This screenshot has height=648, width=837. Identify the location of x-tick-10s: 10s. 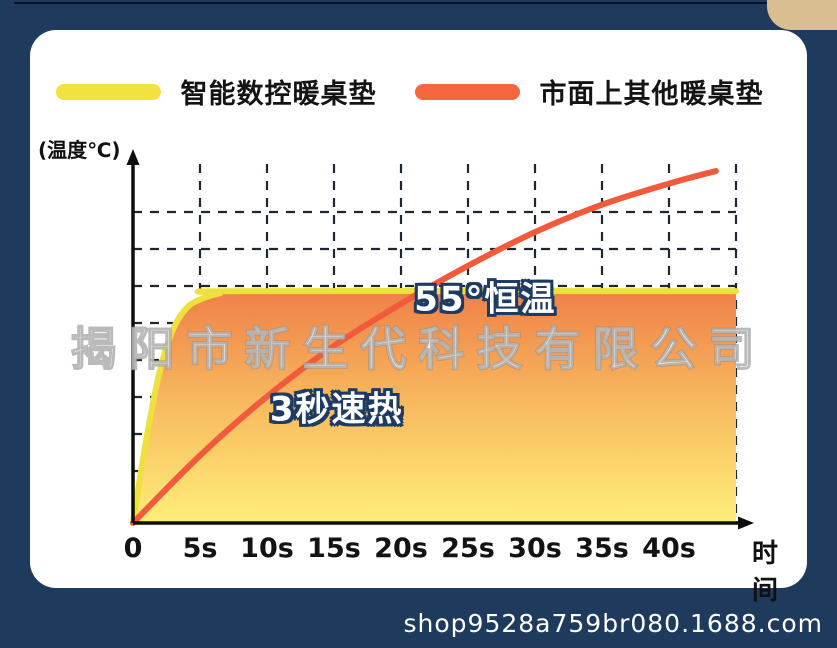
(267, 548).